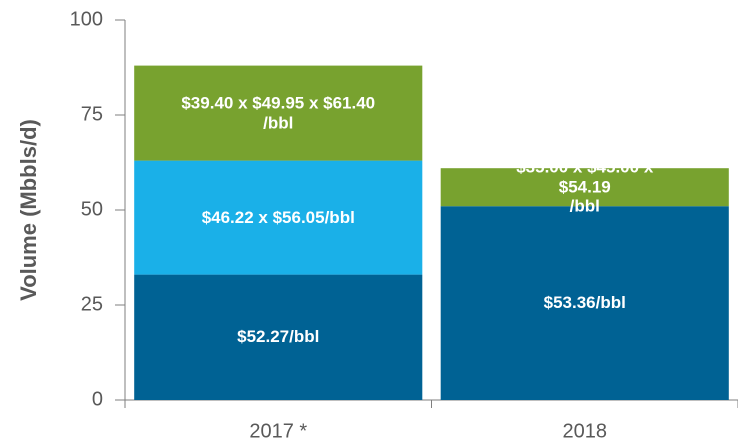 This screenshot has height=446, width=738. Describe the element at coordinates (585, 431) in the screenshot. I see `x-tick-label: 2018` at that location.